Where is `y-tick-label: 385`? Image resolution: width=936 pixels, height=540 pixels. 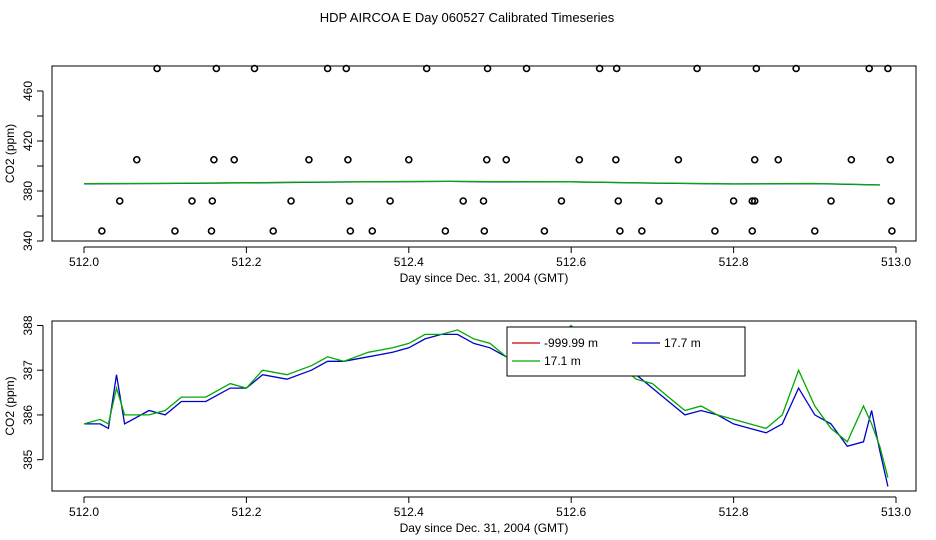
y-tick-label: 385 is located at coordinates (28, 459).